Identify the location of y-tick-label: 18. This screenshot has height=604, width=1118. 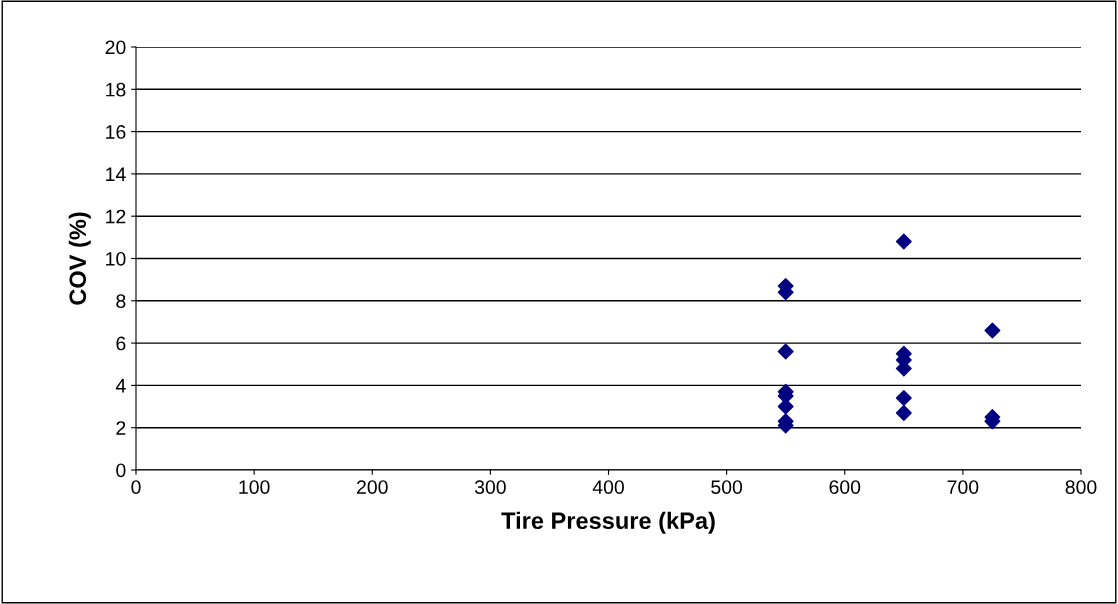
(116, 89).